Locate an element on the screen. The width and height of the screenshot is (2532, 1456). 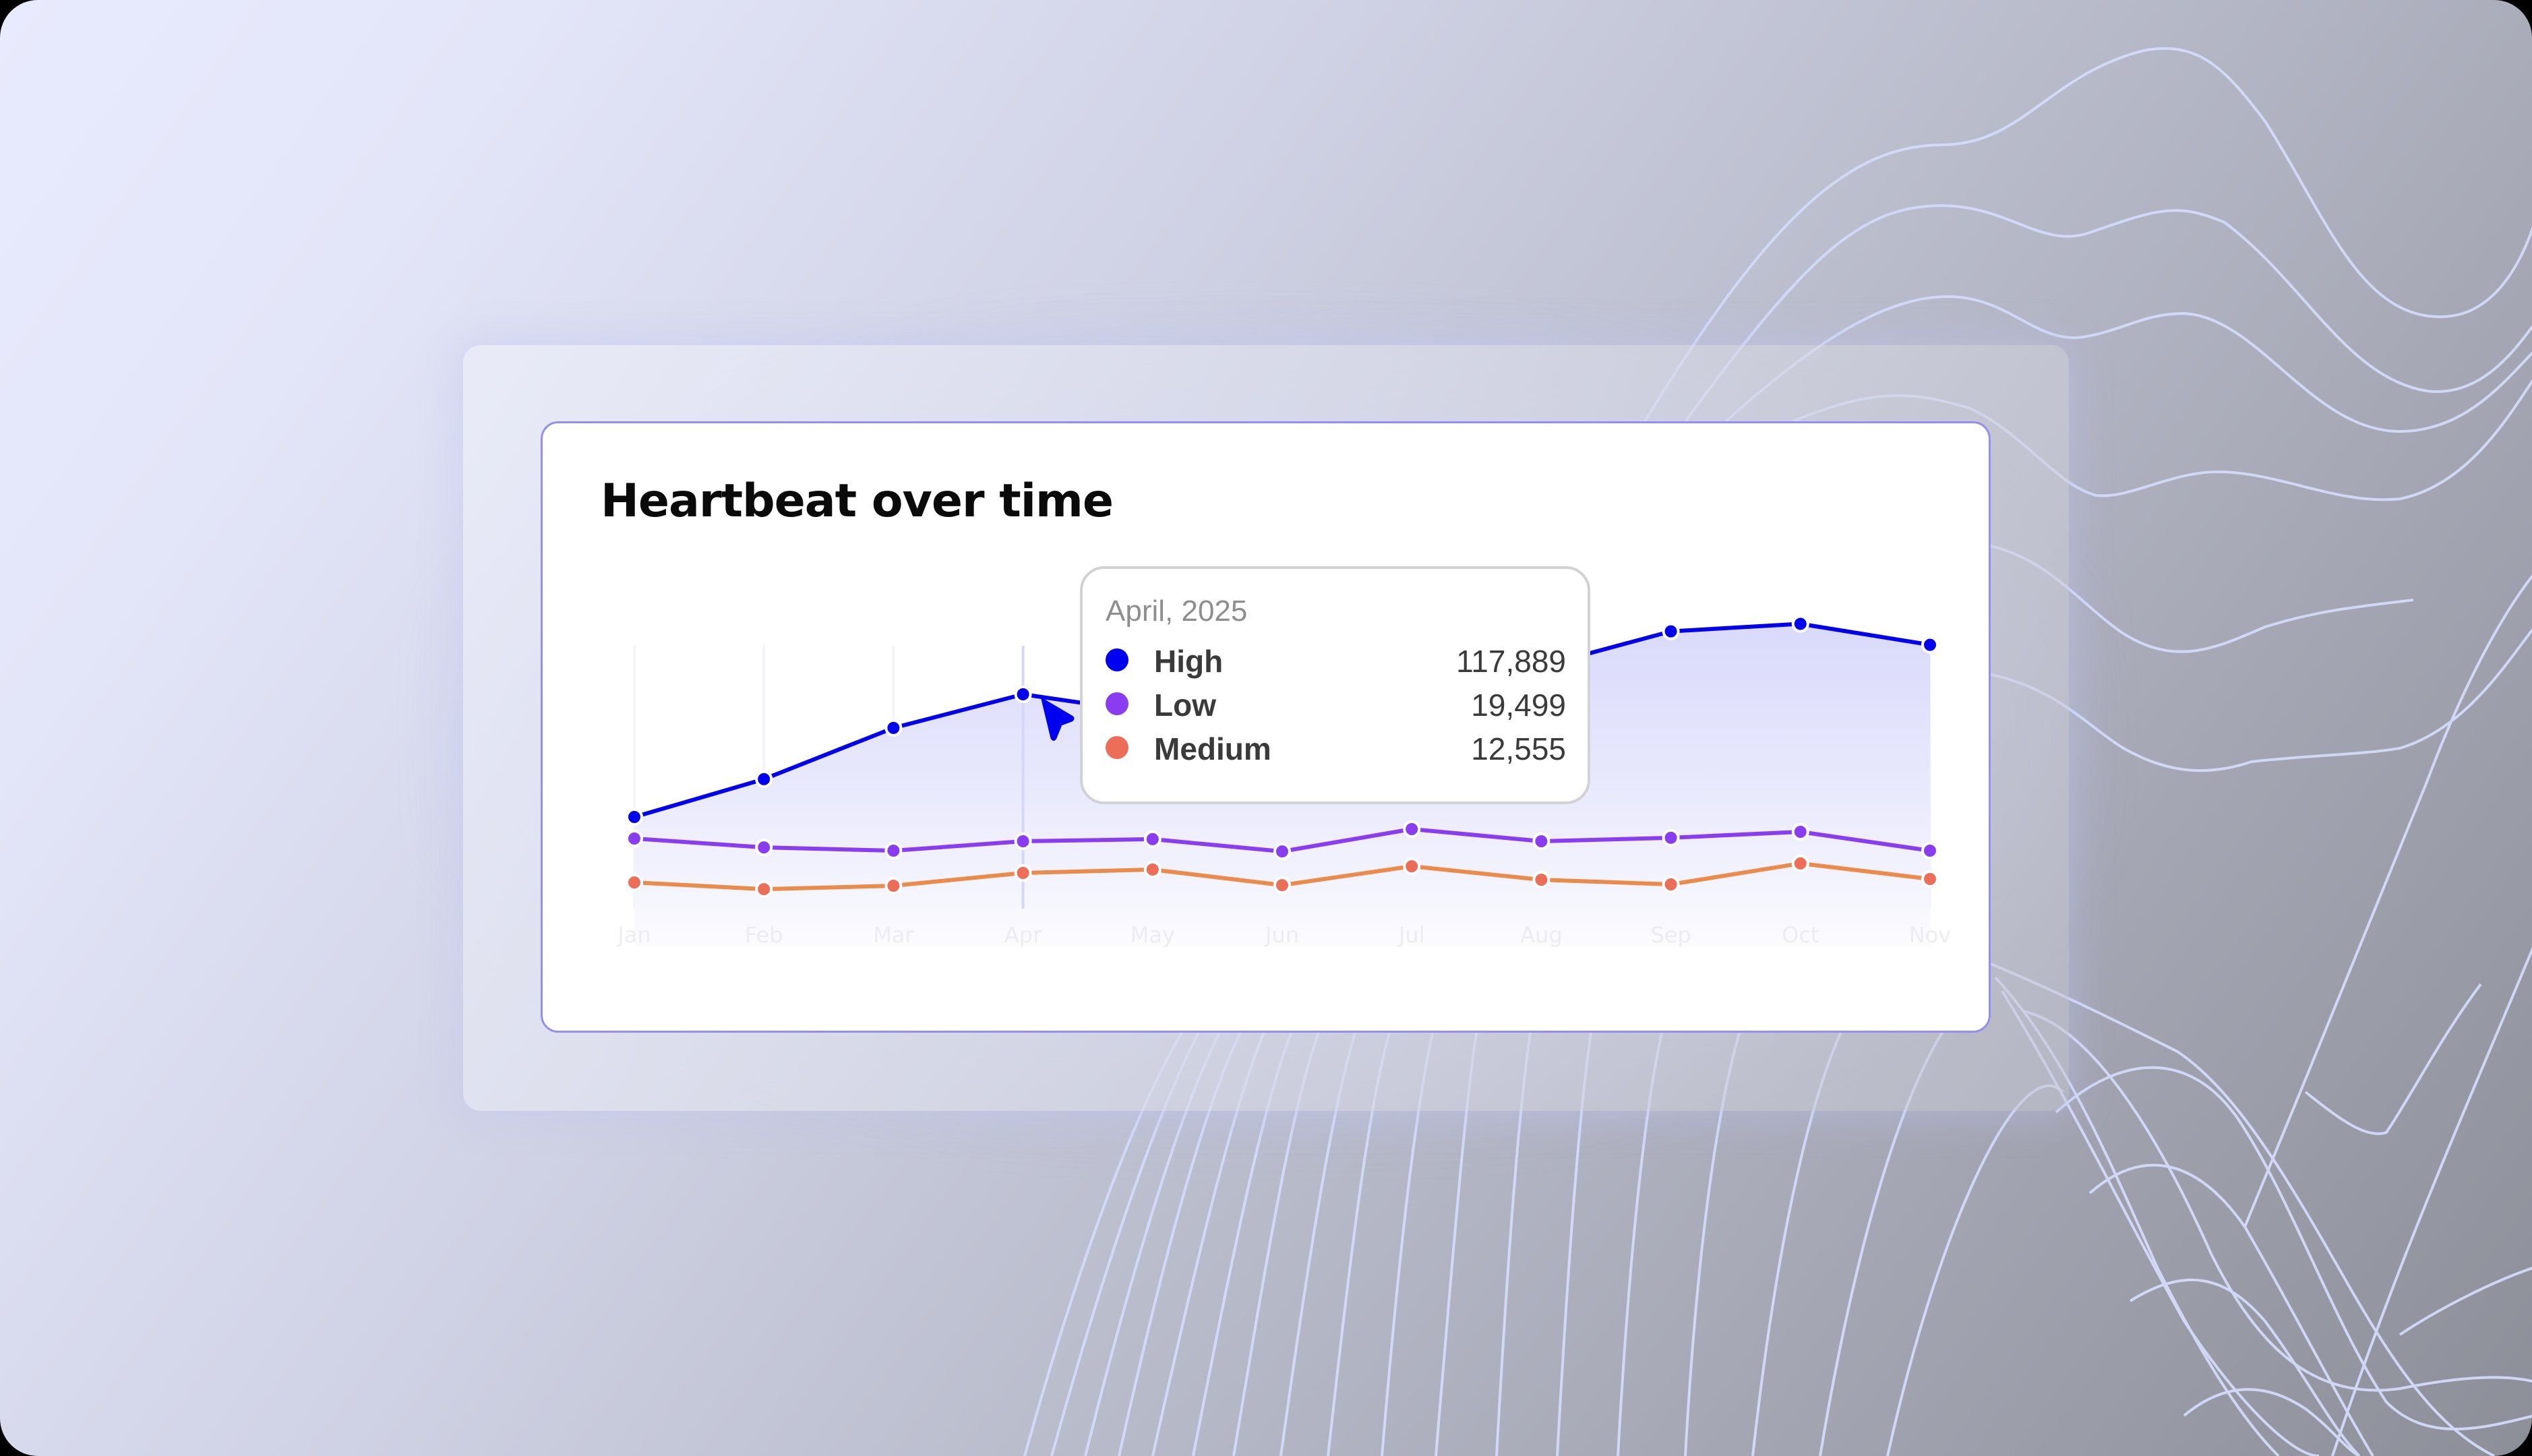
data-point-medium-jul is located at coordinates (1412, 866).